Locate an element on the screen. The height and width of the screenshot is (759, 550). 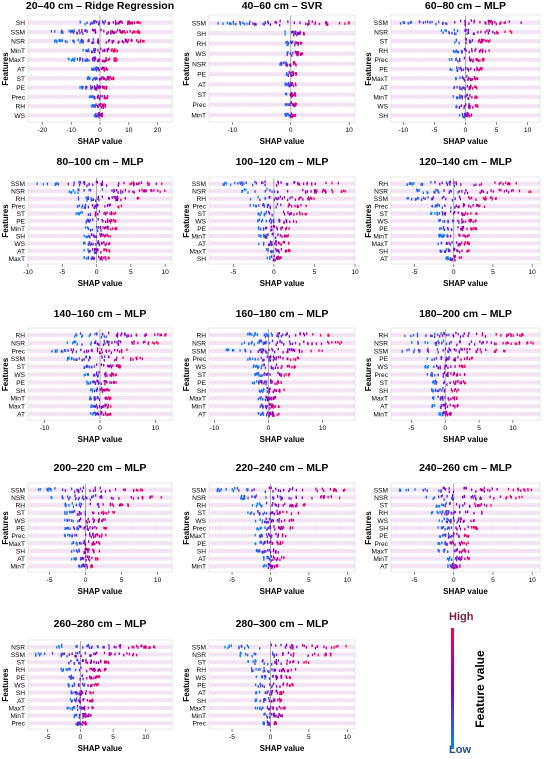
feature-label: MaxT is located at coordinates (17, 259).